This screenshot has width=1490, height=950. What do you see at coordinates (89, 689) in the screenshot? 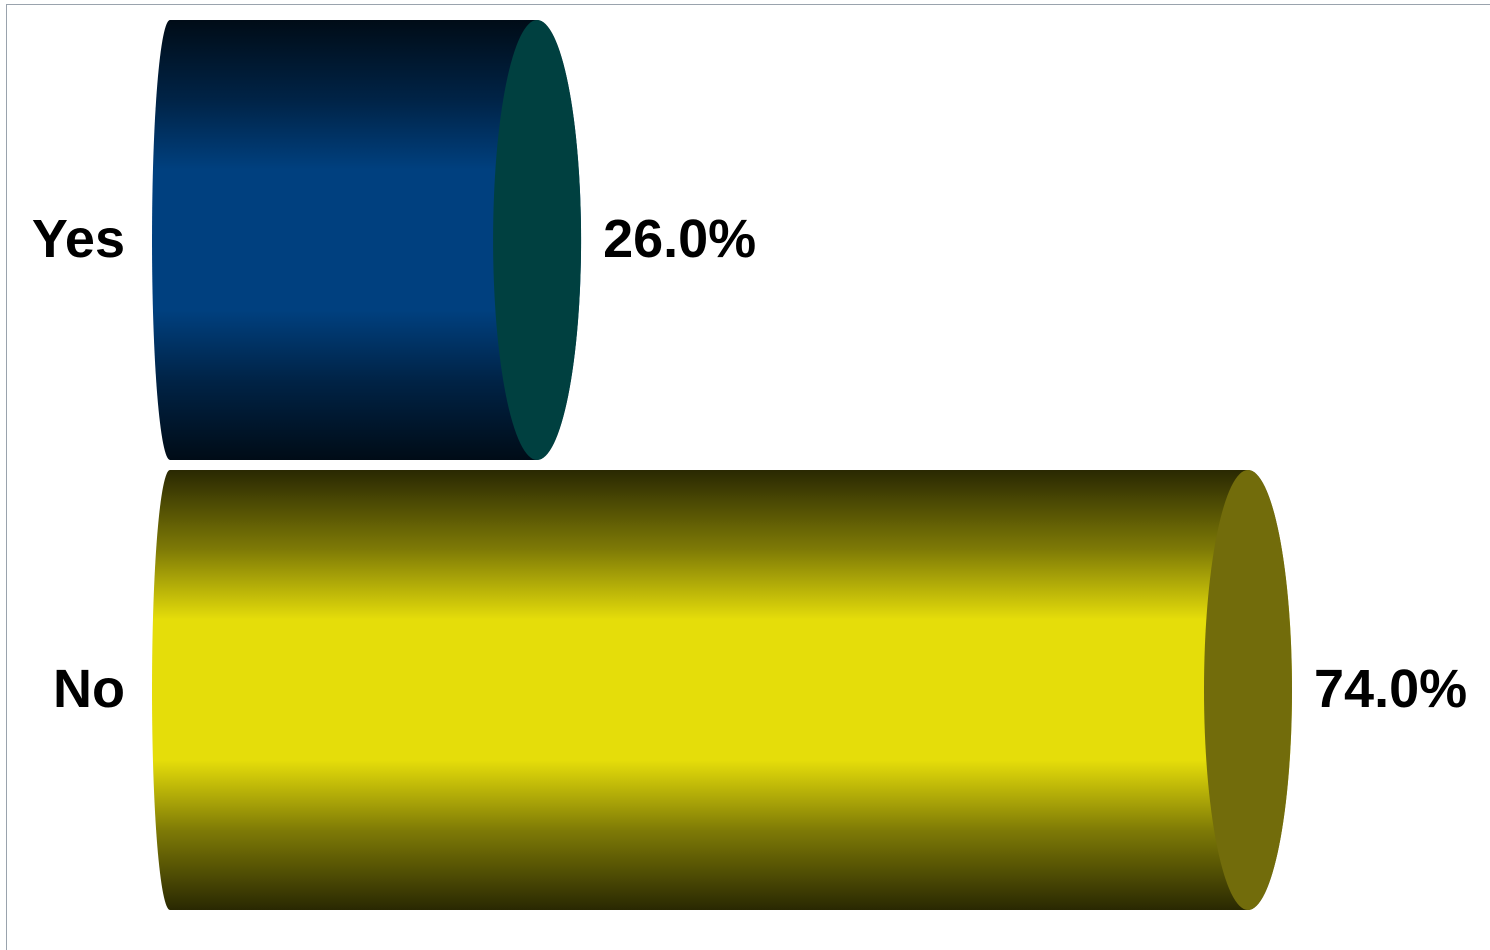
I see `category-label-no: No` at bounding box center [89, 689].